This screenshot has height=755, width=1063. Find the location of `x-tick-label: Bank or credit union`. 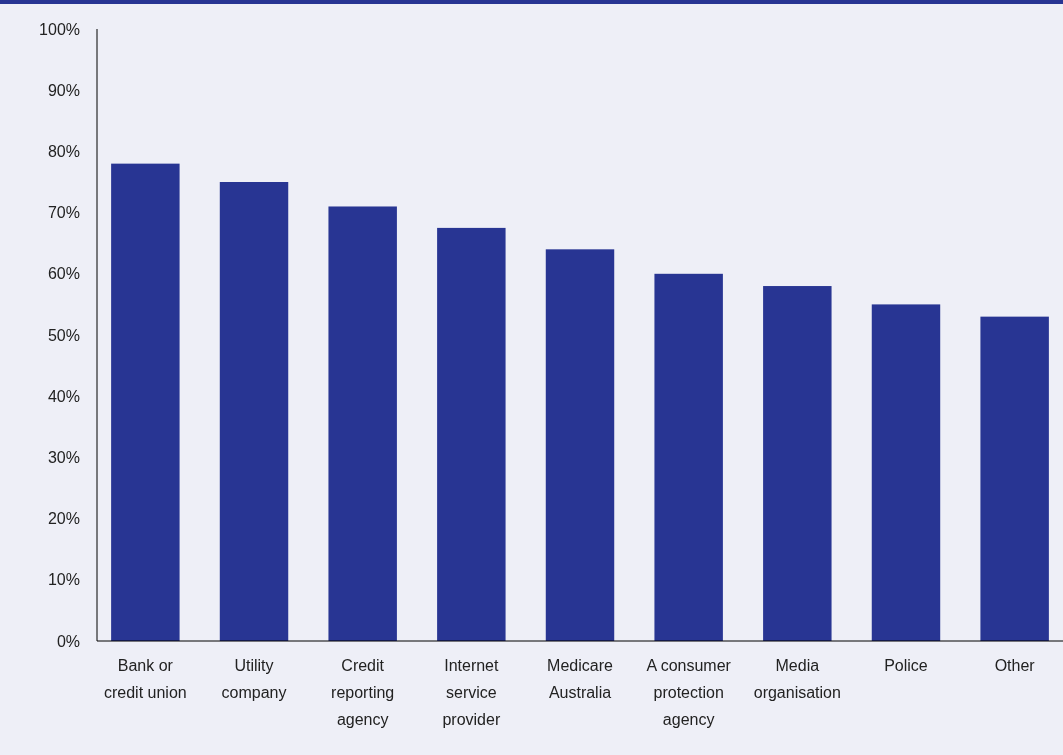

x-tick-label: Bank or credit union is located at coordinates (145, 679).